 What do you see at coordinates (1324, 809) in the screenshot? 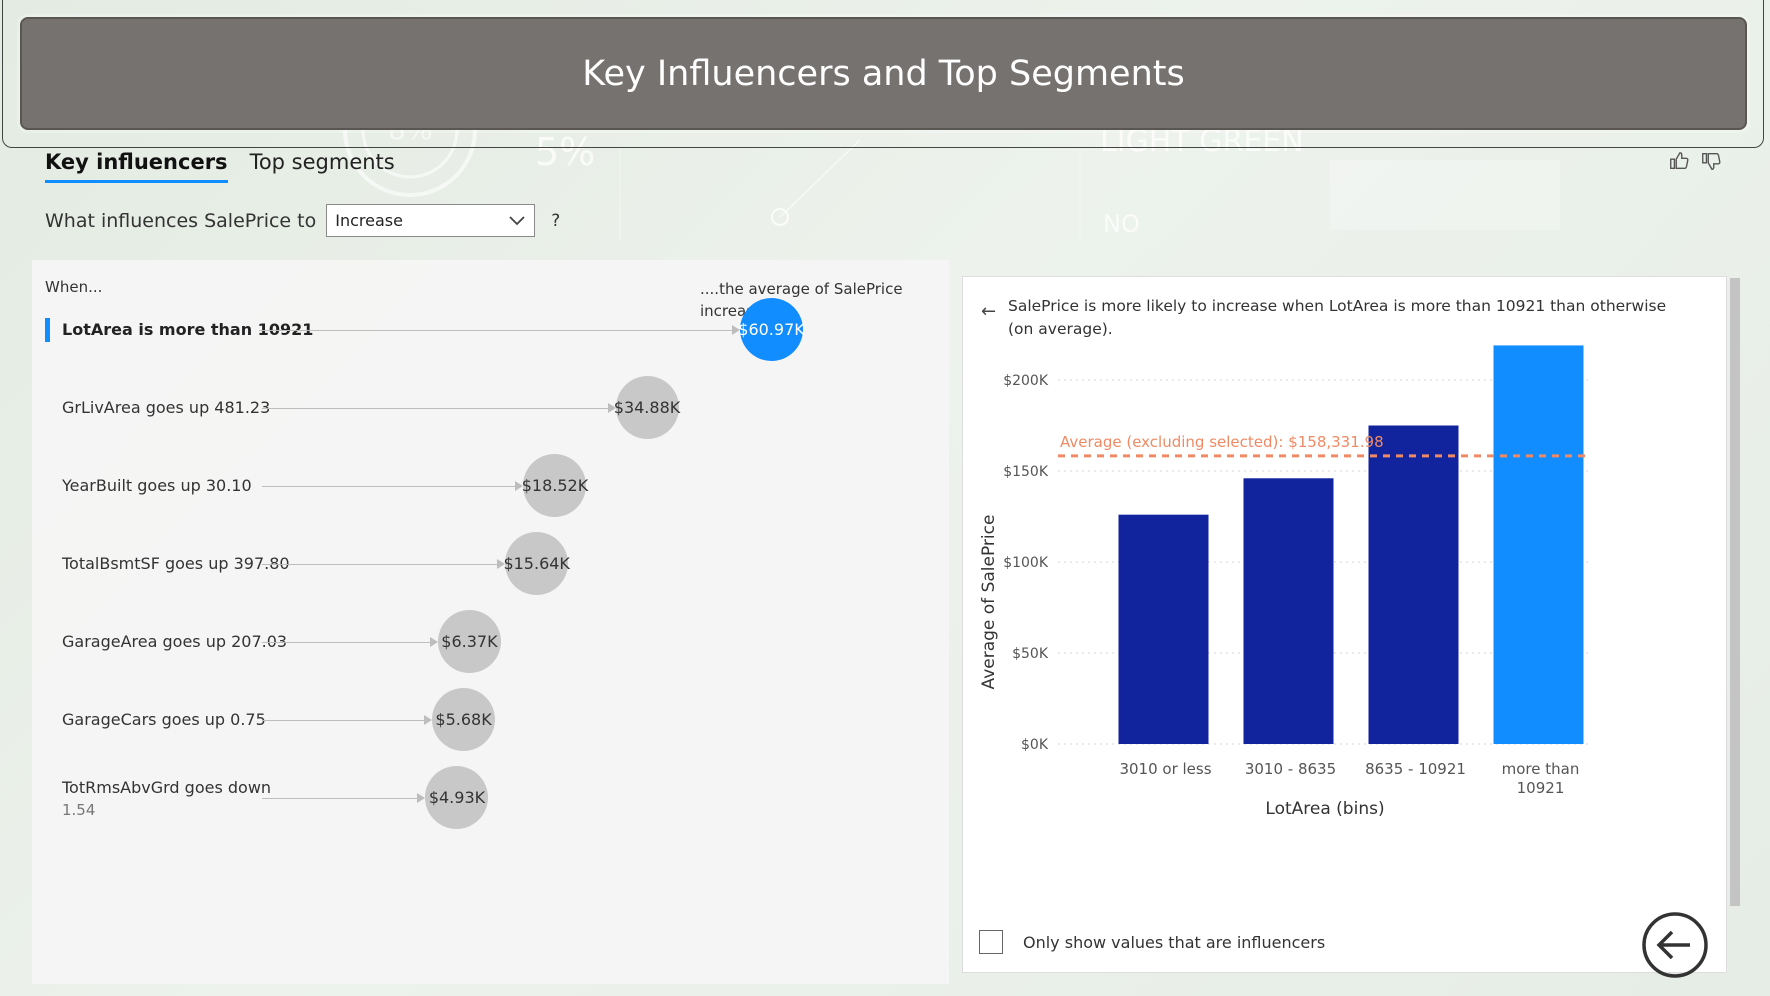
I see `x-axis-title: LotArea (bins)` at bounding box center [1324, 809].